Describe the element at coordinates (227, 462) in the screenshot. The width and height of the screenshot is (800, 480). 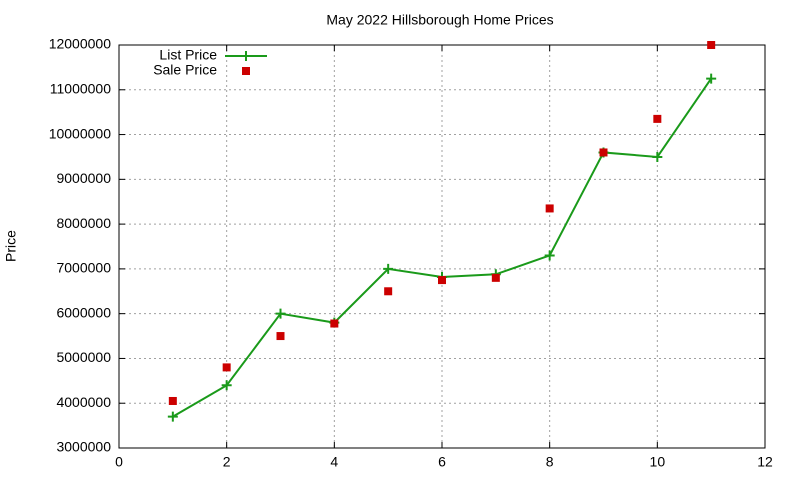
I see `x-tick-label: 2` at that location.